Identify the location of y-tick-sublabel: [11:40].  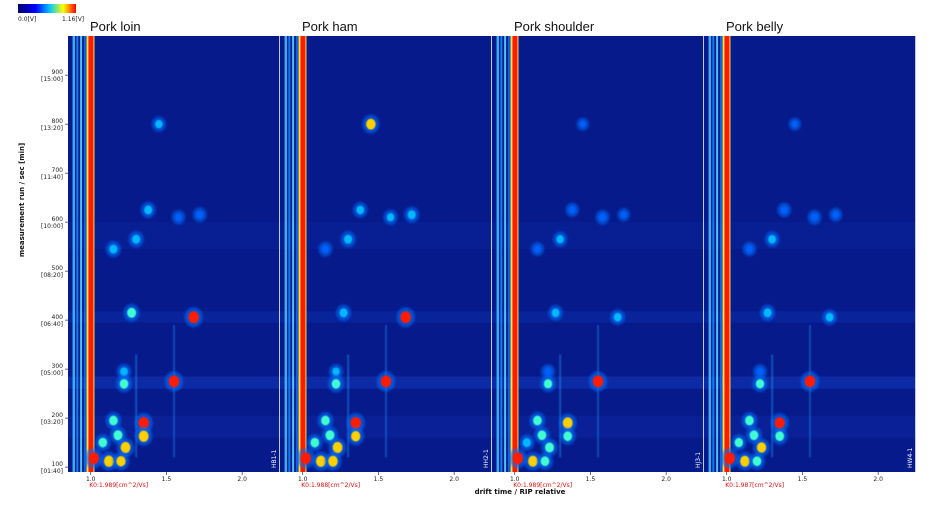
(52, 177).